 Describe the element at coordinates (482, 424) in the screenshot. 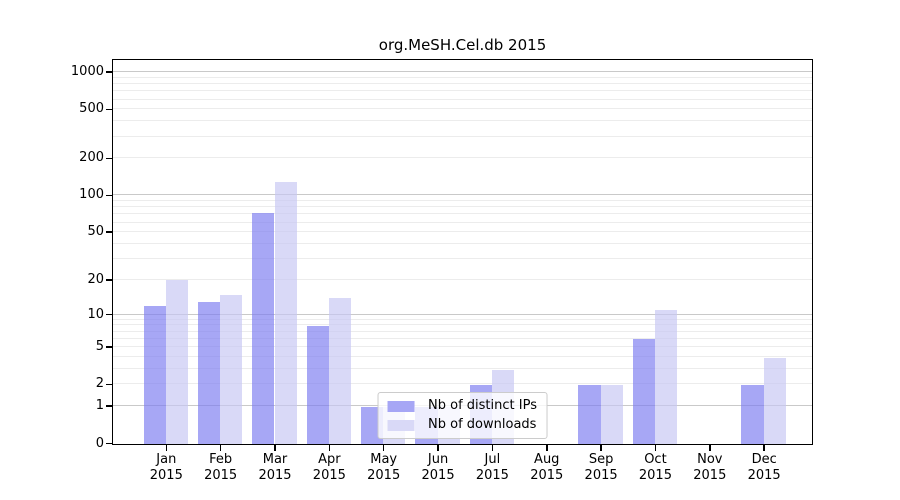

I see `legend-label-downloads: Nb of downloads` at that location.